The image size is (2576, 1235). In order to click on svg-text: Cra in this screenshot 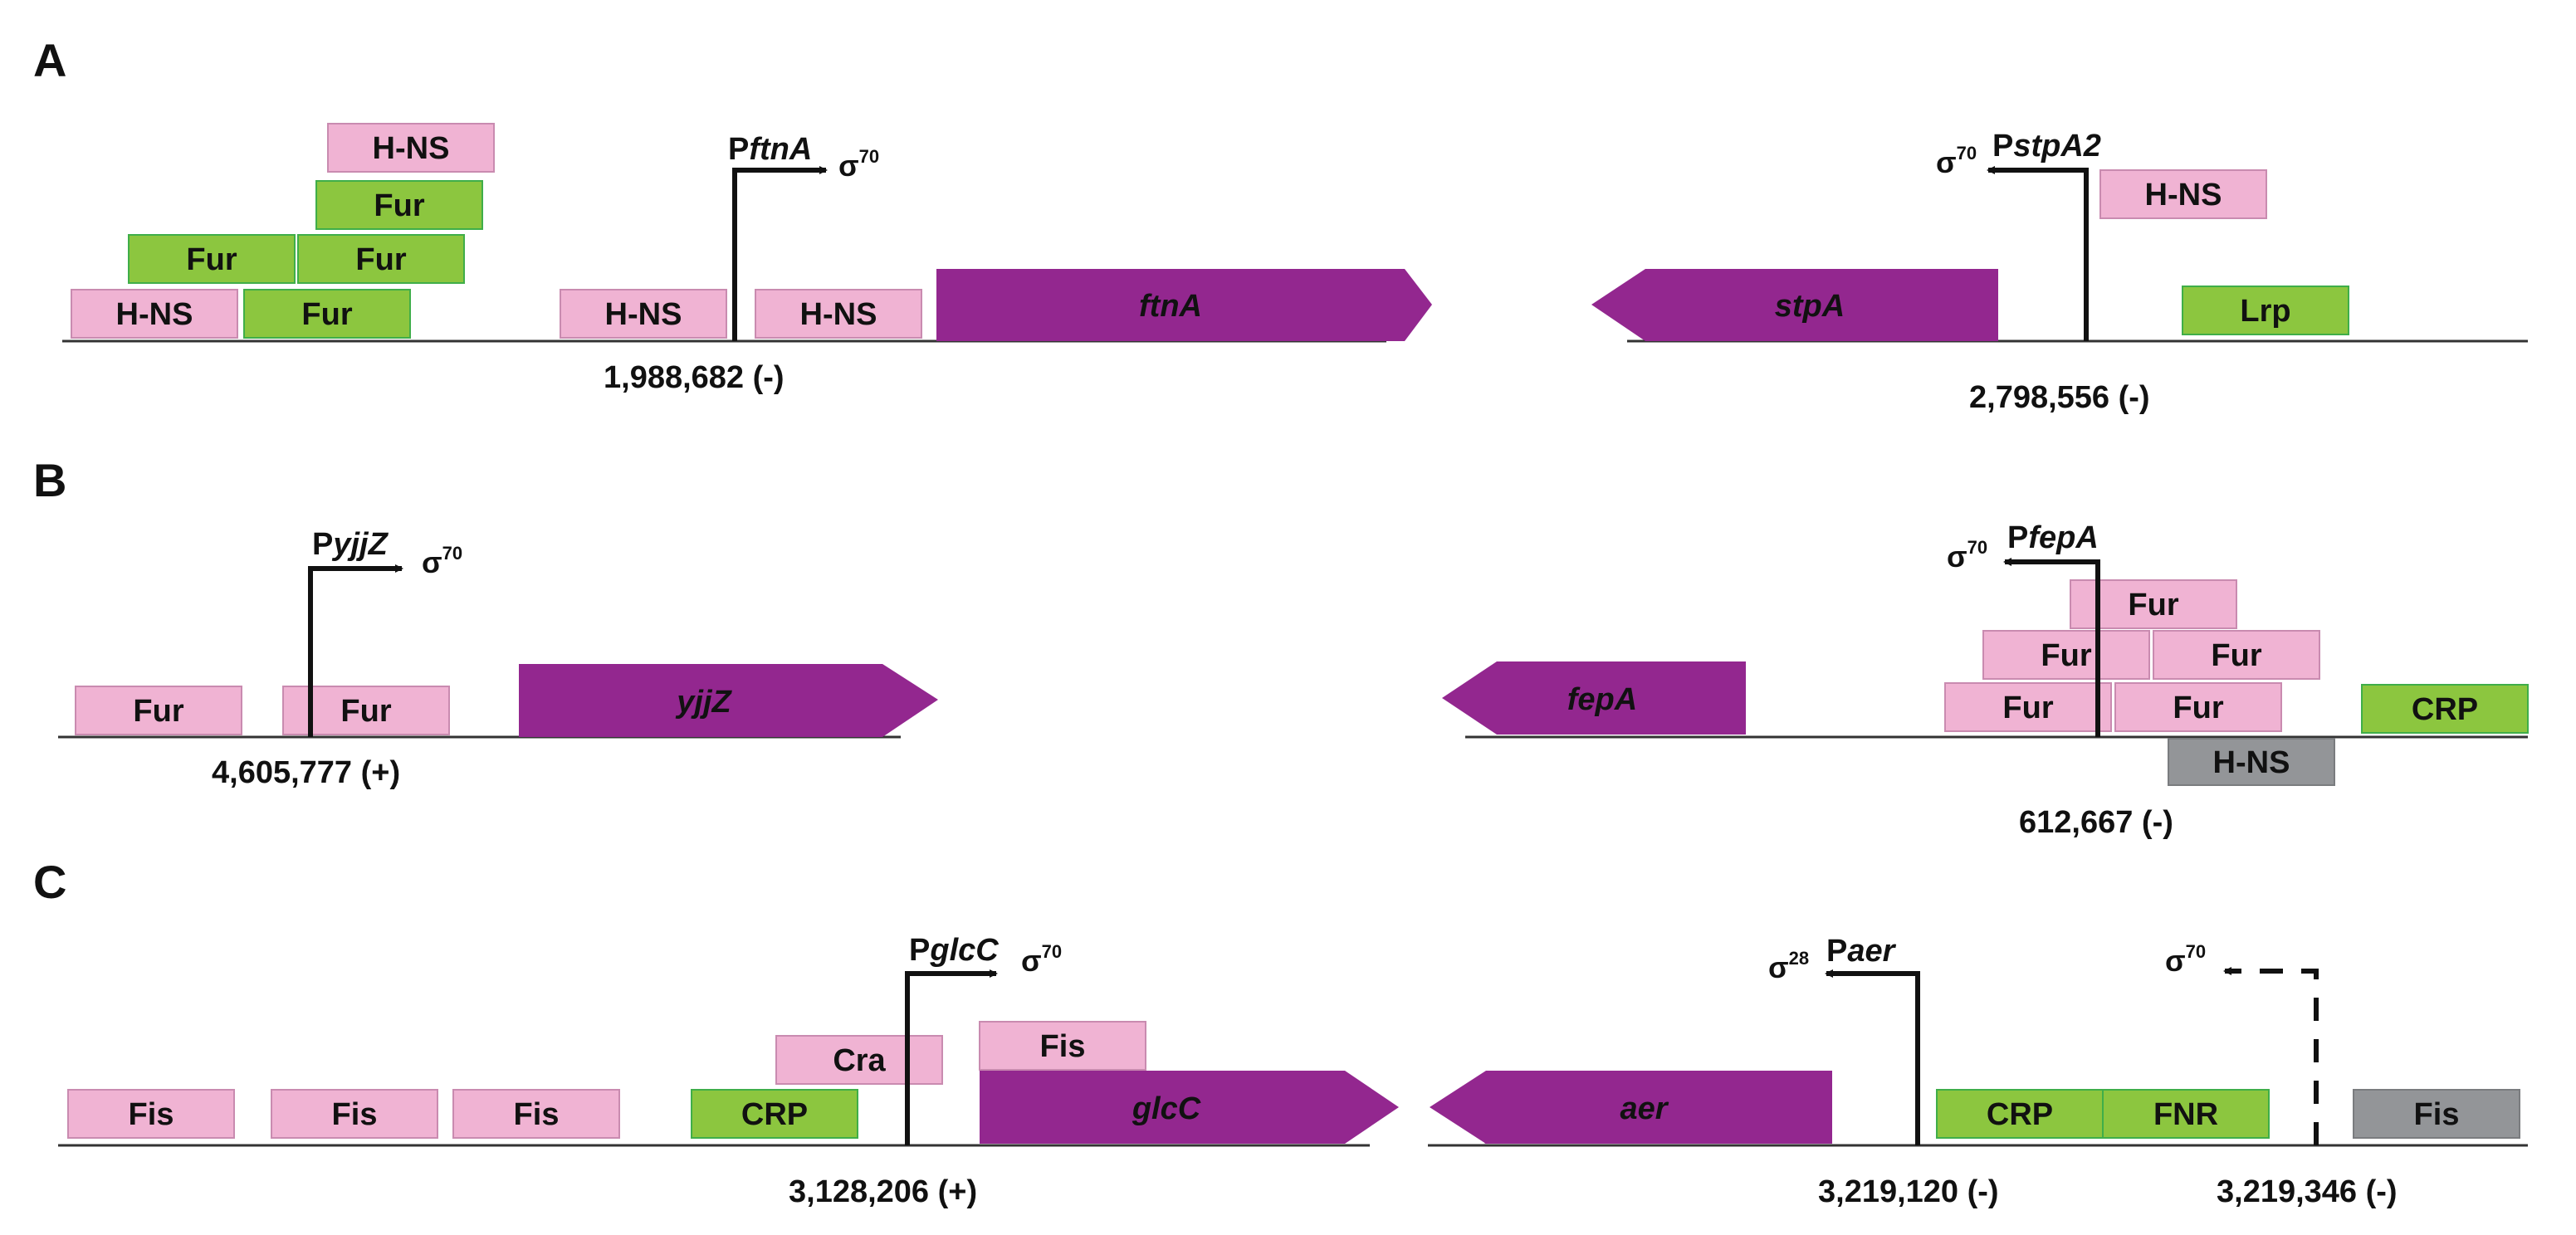, I will do `click(859, 1061)`.